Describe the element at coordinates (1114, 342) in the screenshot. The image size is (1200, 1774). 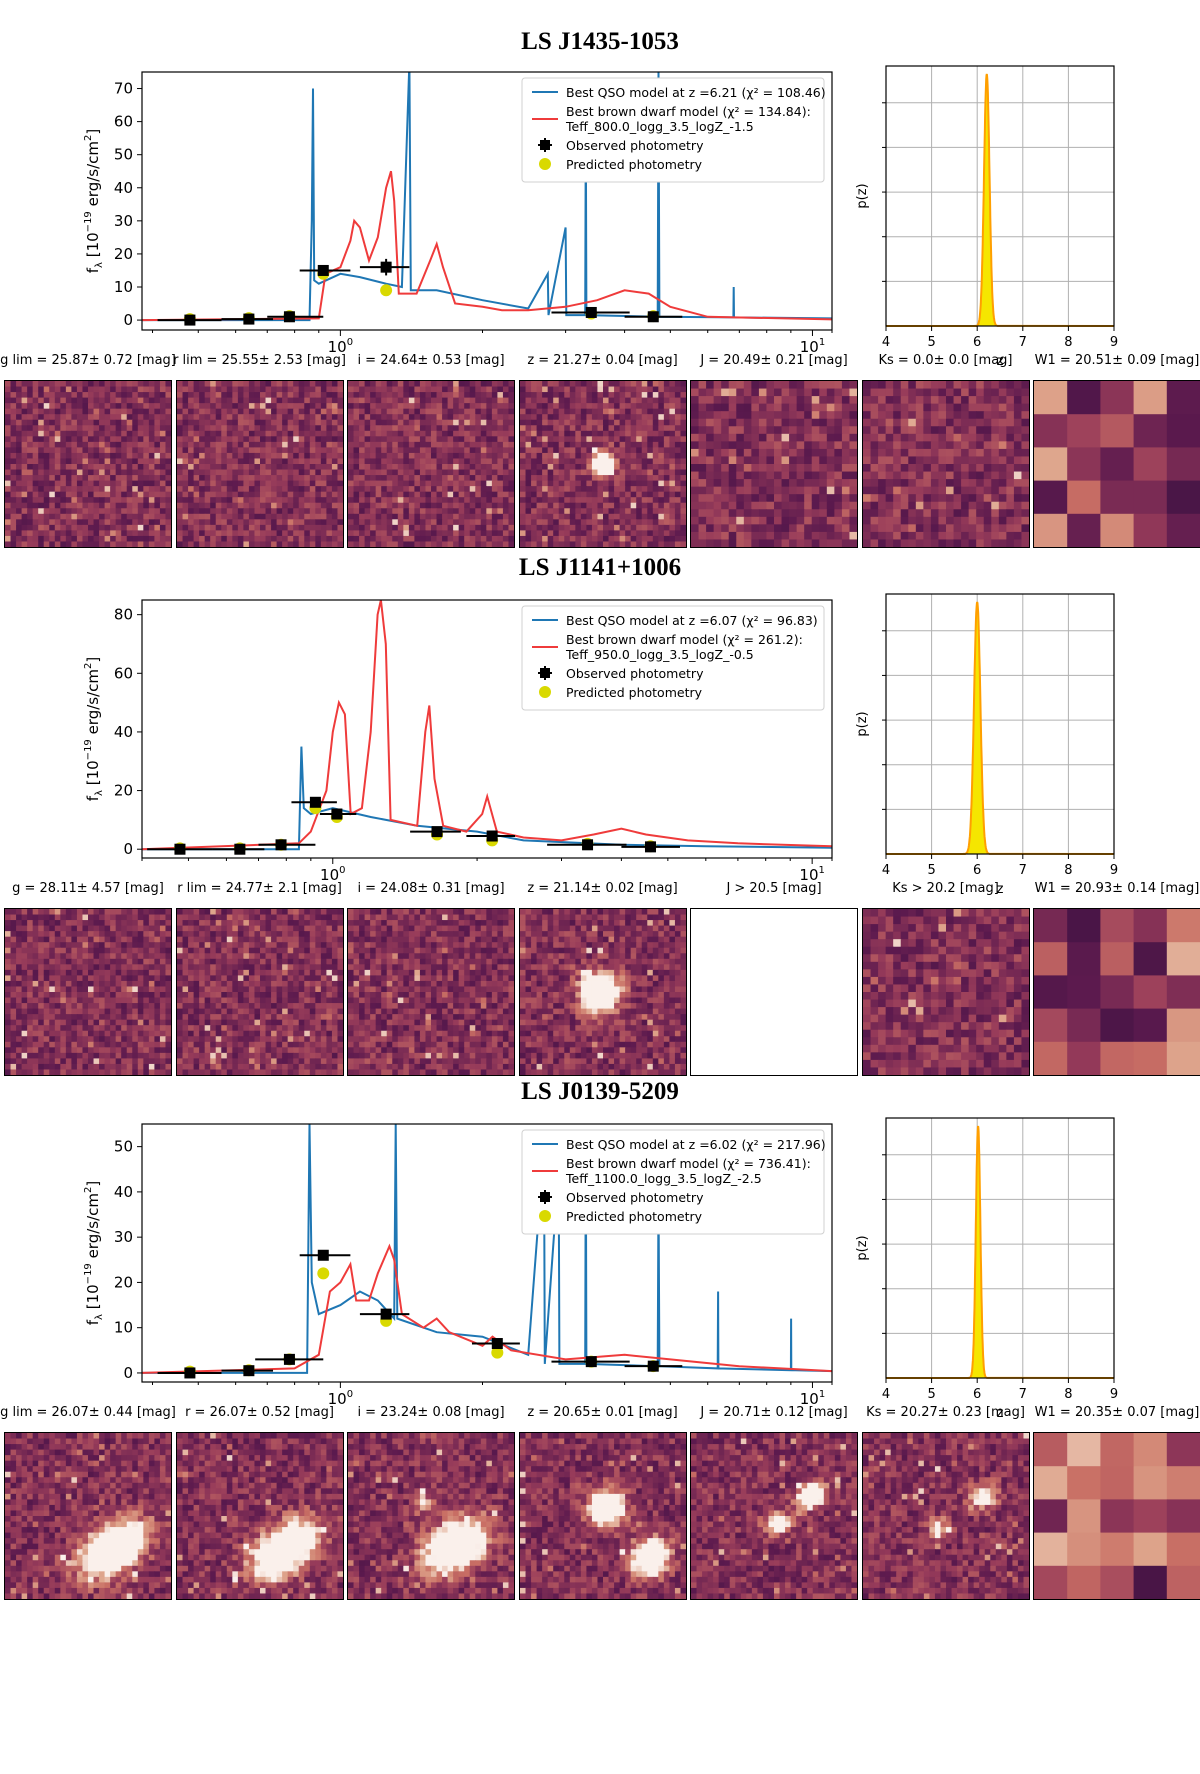
I see `pz-tick-label: 9` at that location.